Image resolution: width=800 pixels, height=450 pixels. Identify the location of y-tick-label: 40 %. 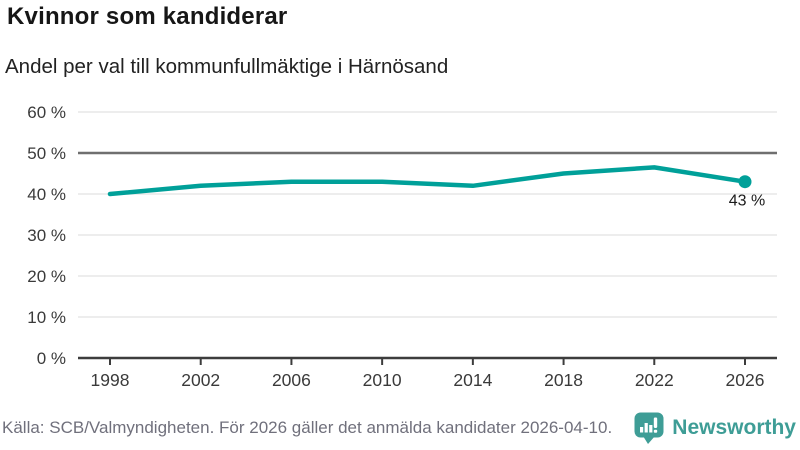
(46, 194).